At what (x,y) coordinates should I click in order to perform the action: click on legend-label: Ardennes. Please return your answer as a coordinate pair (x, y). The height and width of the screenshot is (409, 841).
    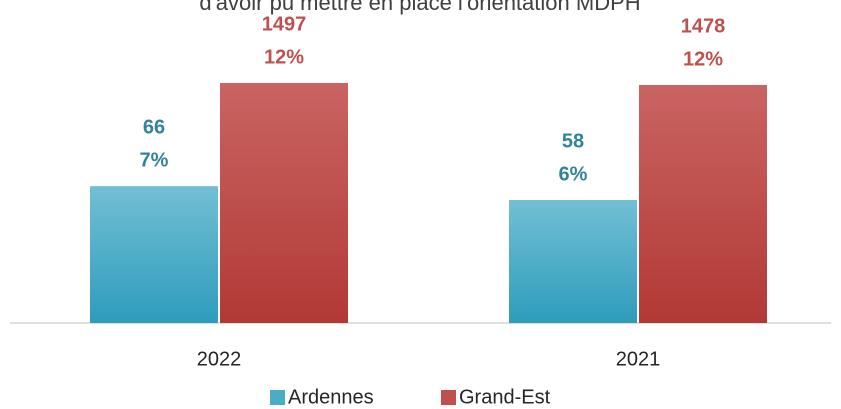
    Looking at the image, I should click on (331, 397).